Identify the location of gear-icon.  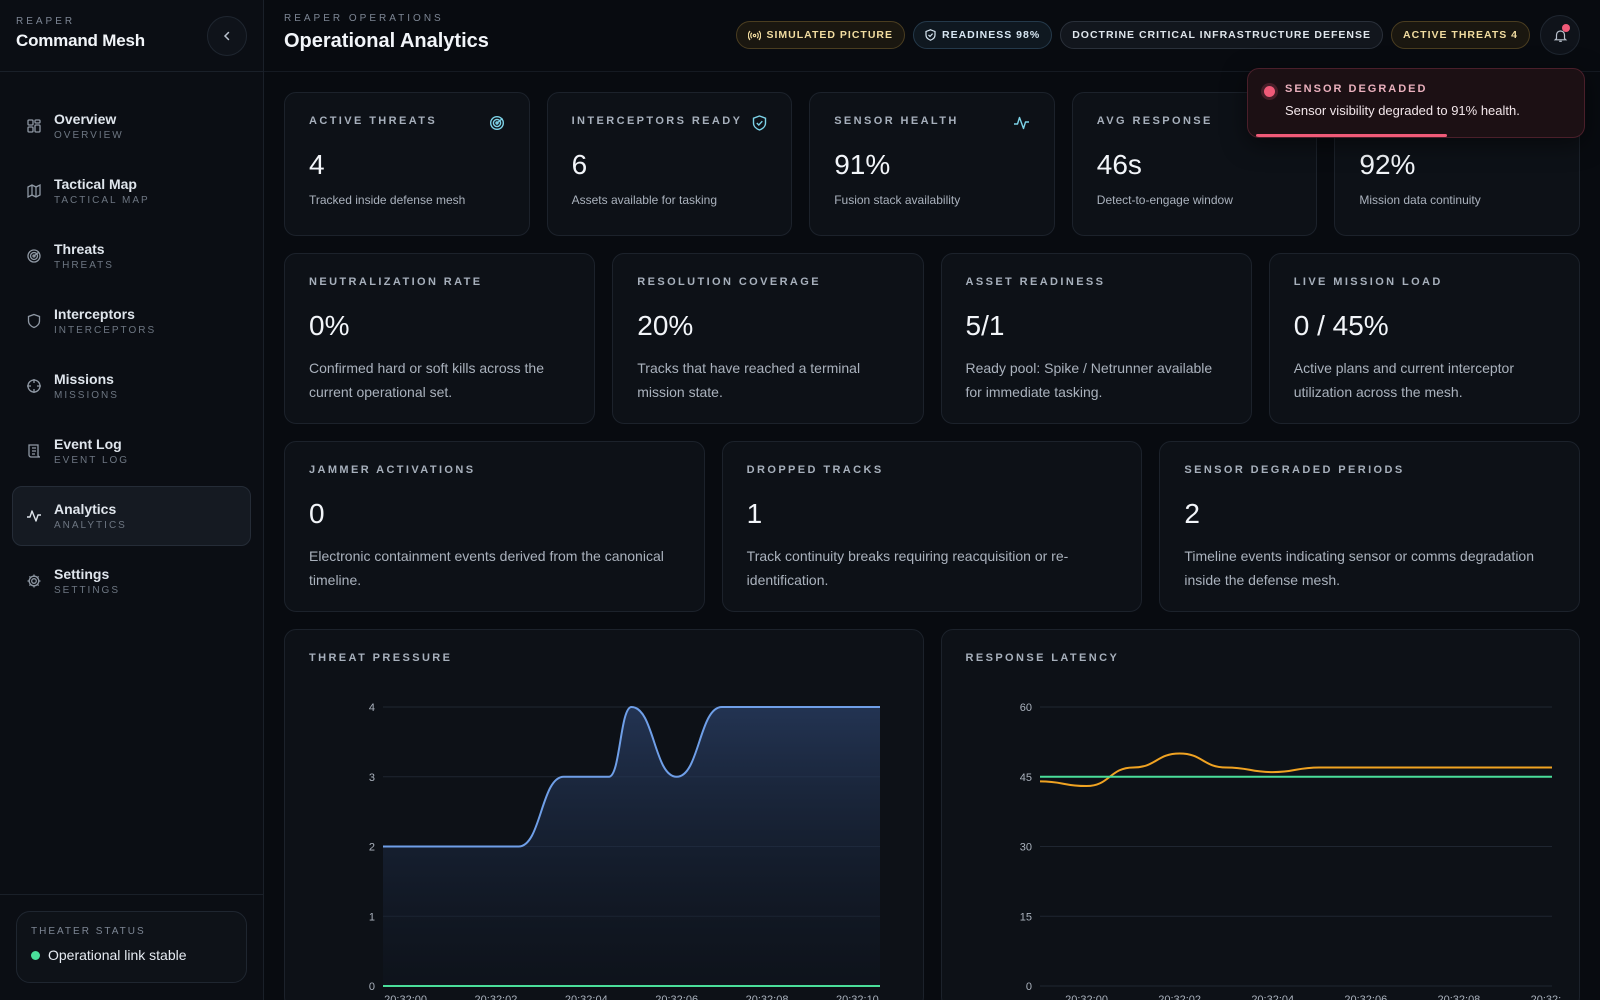
(34, 581).